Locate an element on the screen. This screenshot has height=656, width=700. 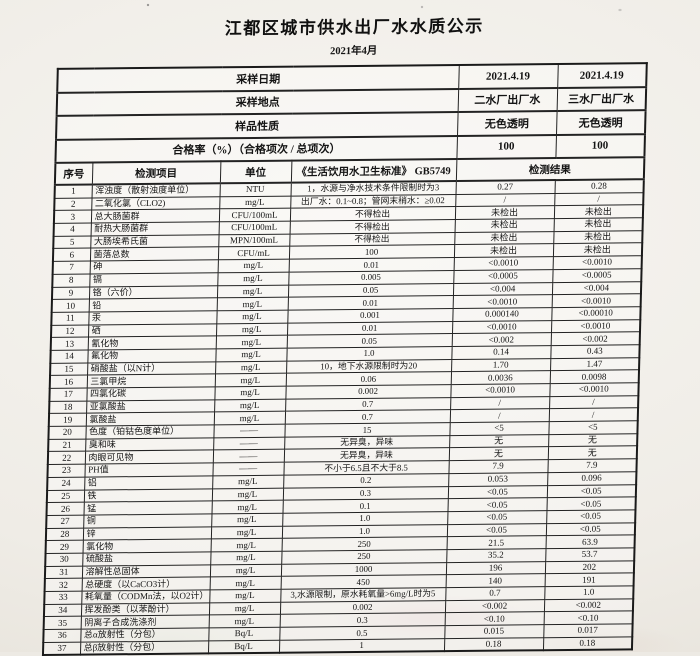
cell-index: 10 is located at coordinates (70, 306).